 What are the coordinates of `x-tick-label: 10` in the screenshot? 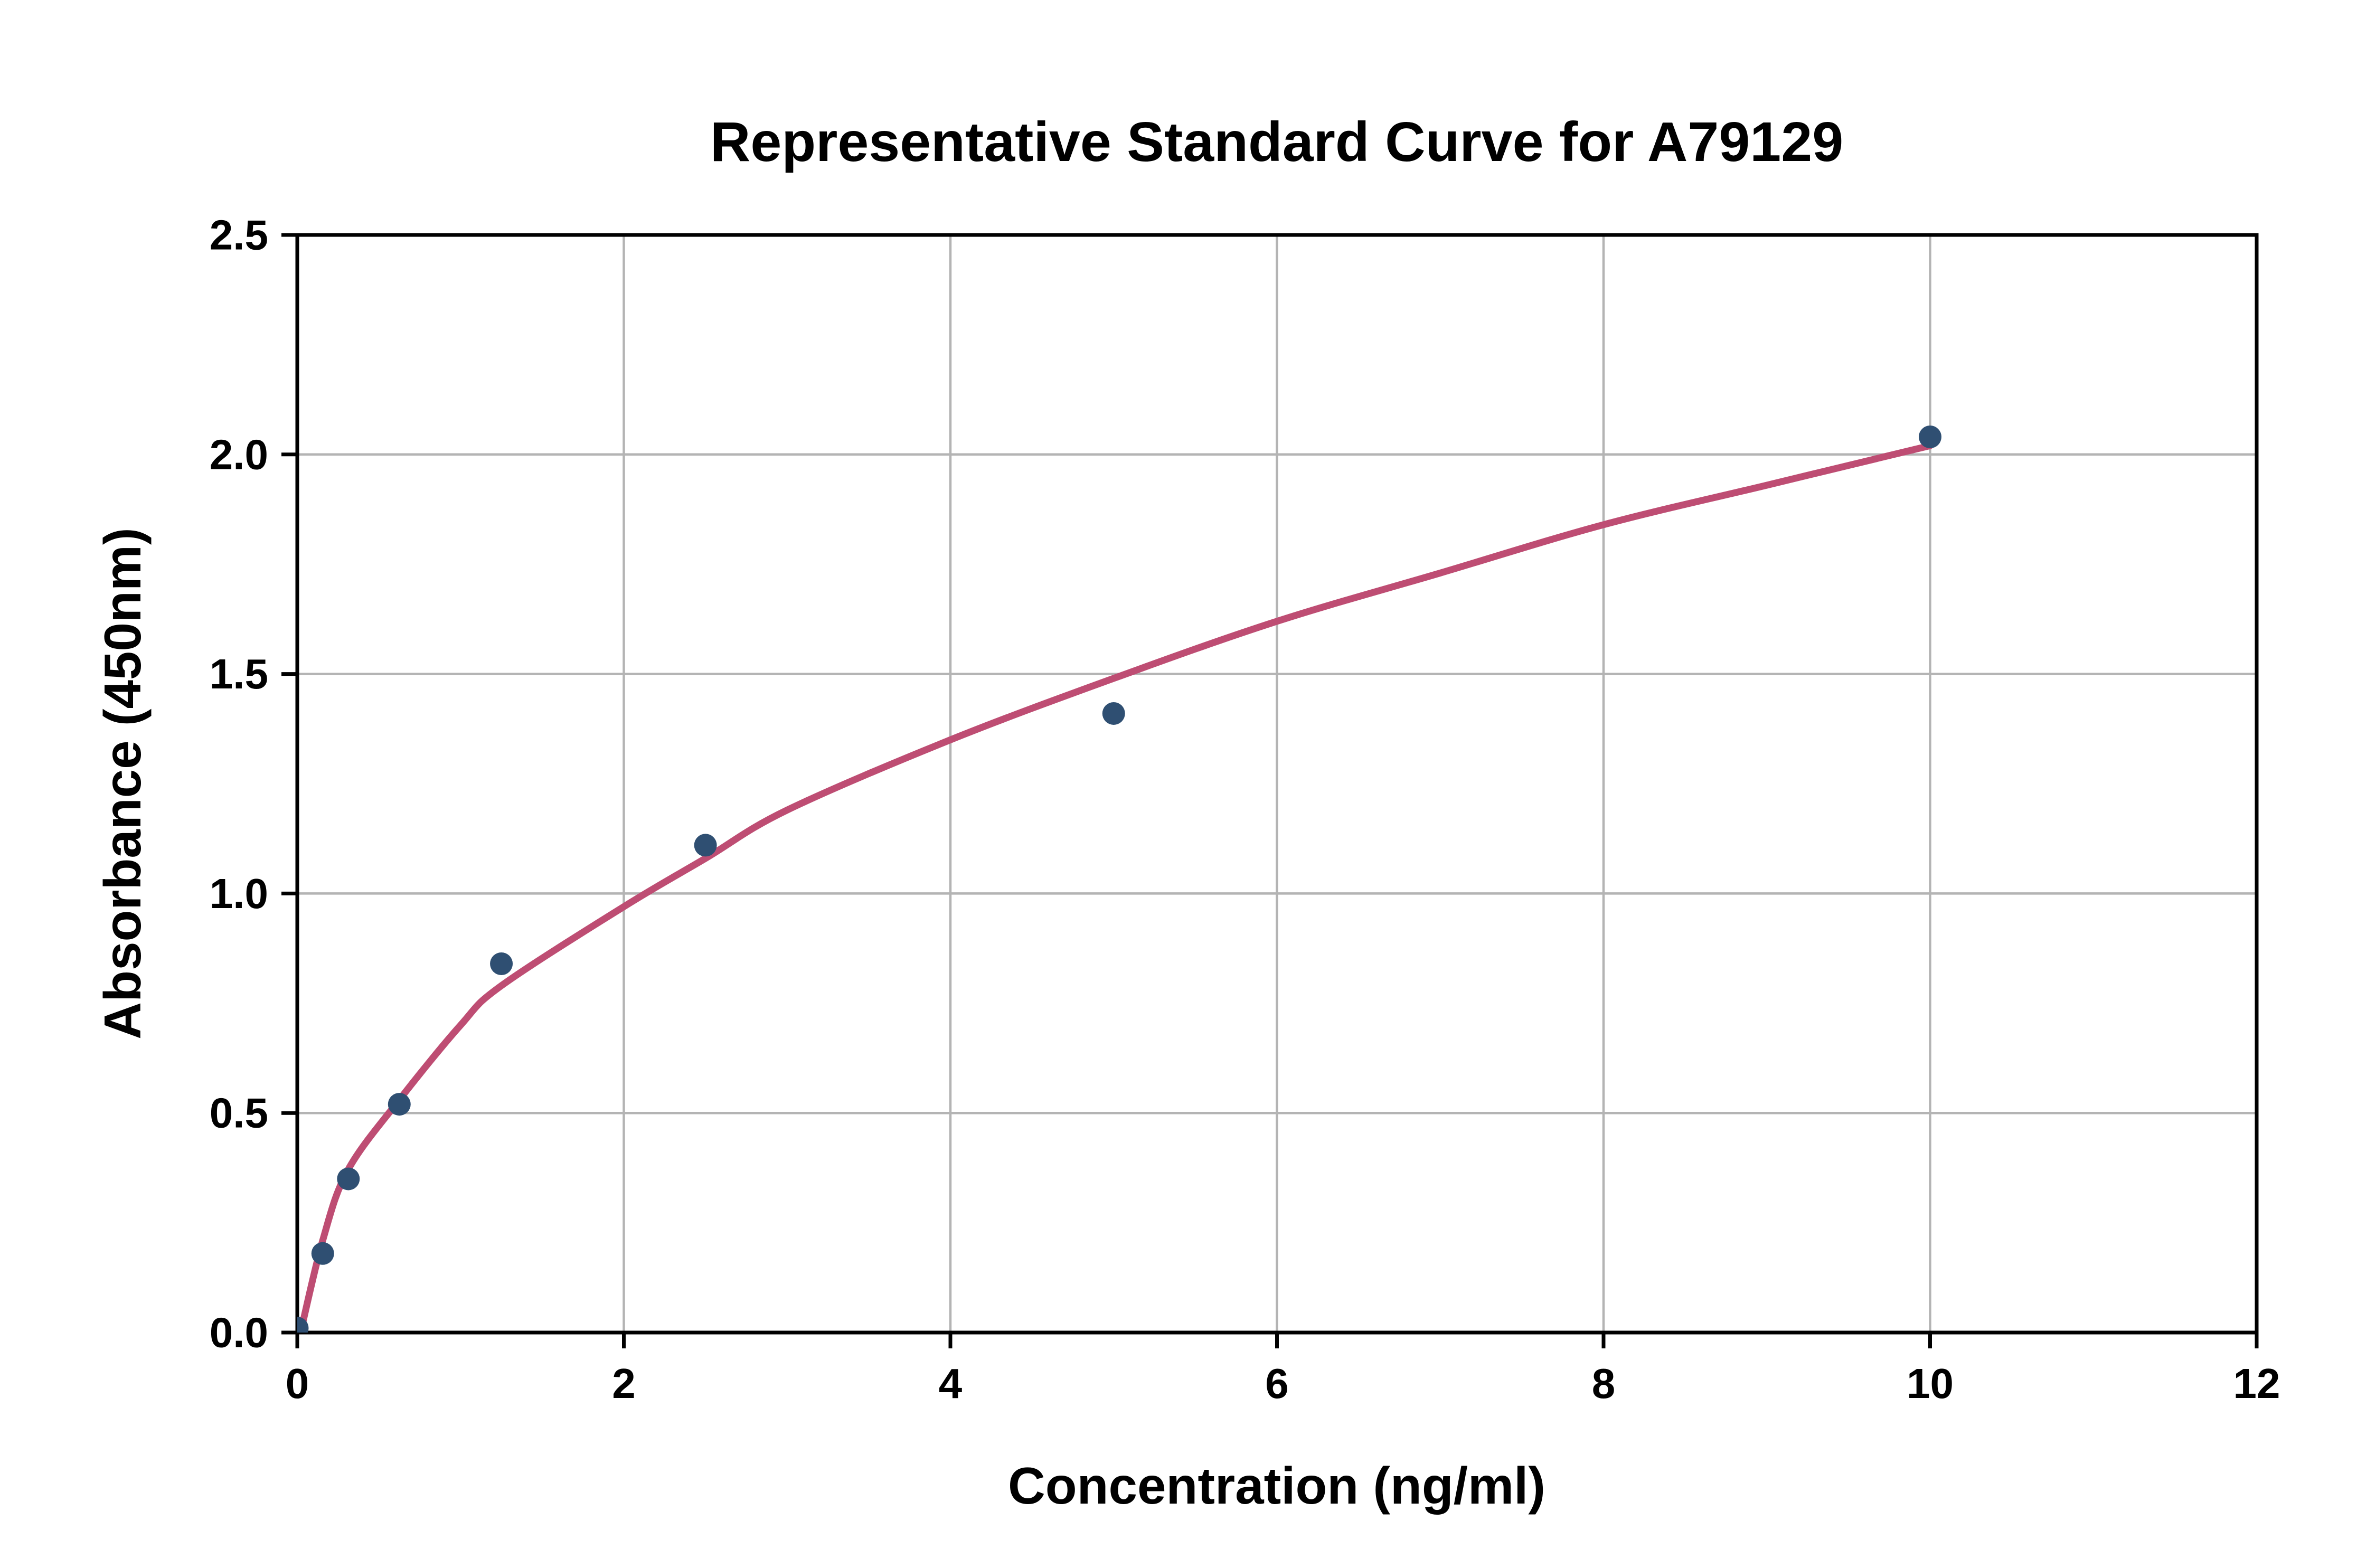 It's located at (1930, 1384).